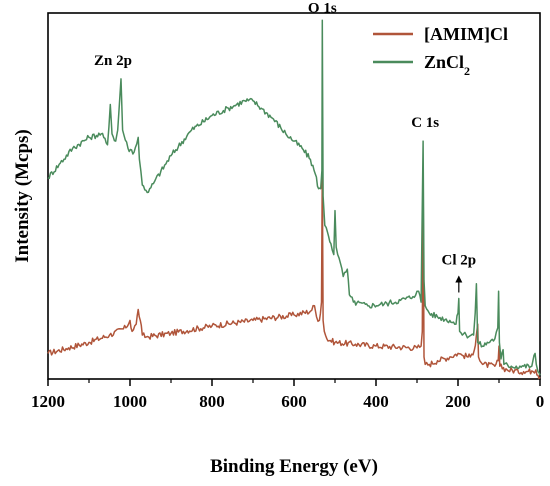 This screenshot has width=550, height=486. What do you see at coordinates (540, 401) in the screenshot?
I see `x-tick-label-6: 0` at bounding box center [540, 401].